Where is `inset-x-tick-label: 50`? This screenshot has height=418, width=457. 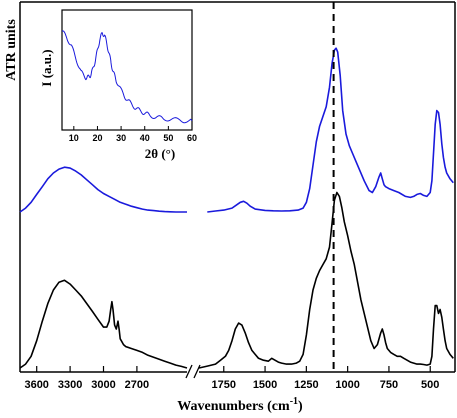
inset-x-tick-label: 50 is located at coordinates (168, 138).